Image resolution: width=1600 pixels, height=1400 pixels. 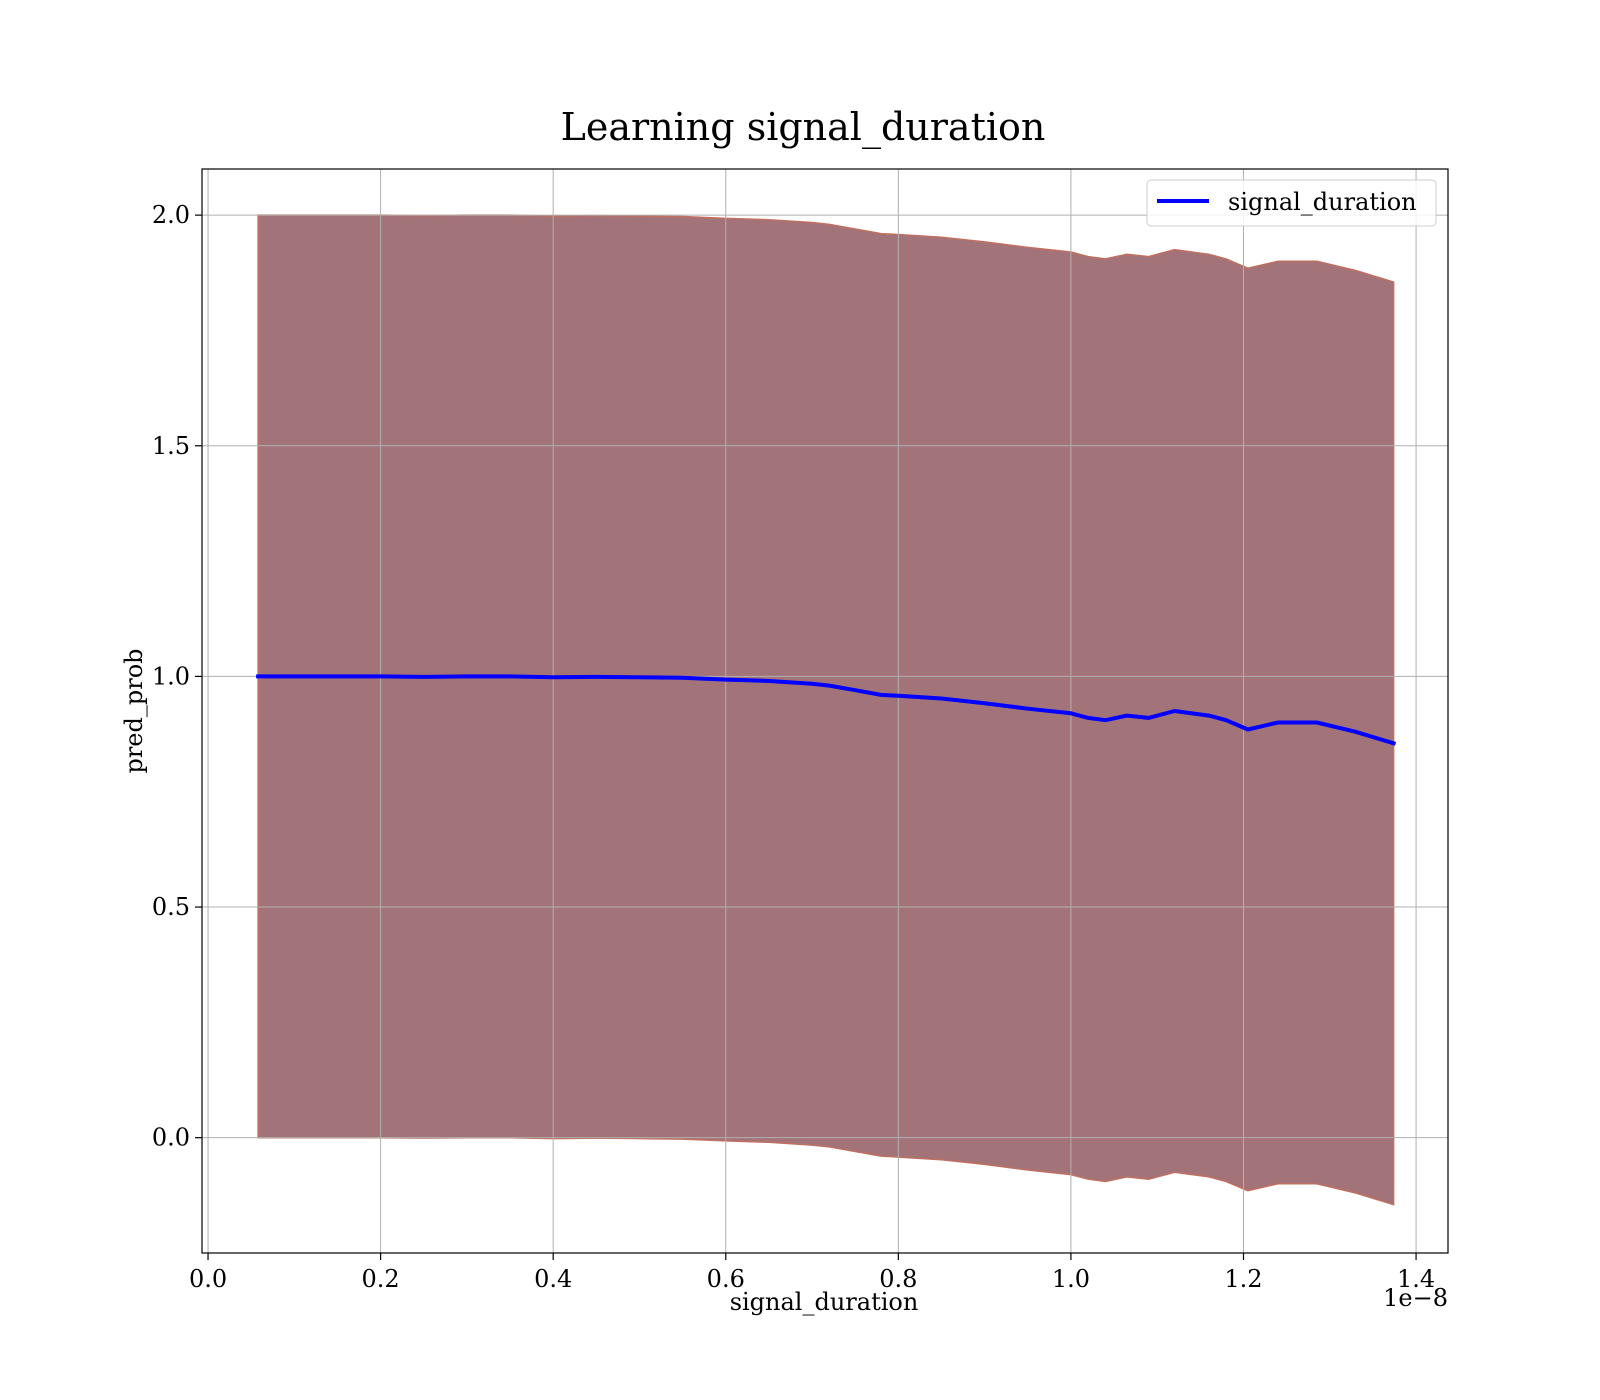 I want to click on x-tick-label-0: 0.0, so click(x=208, y=1279).